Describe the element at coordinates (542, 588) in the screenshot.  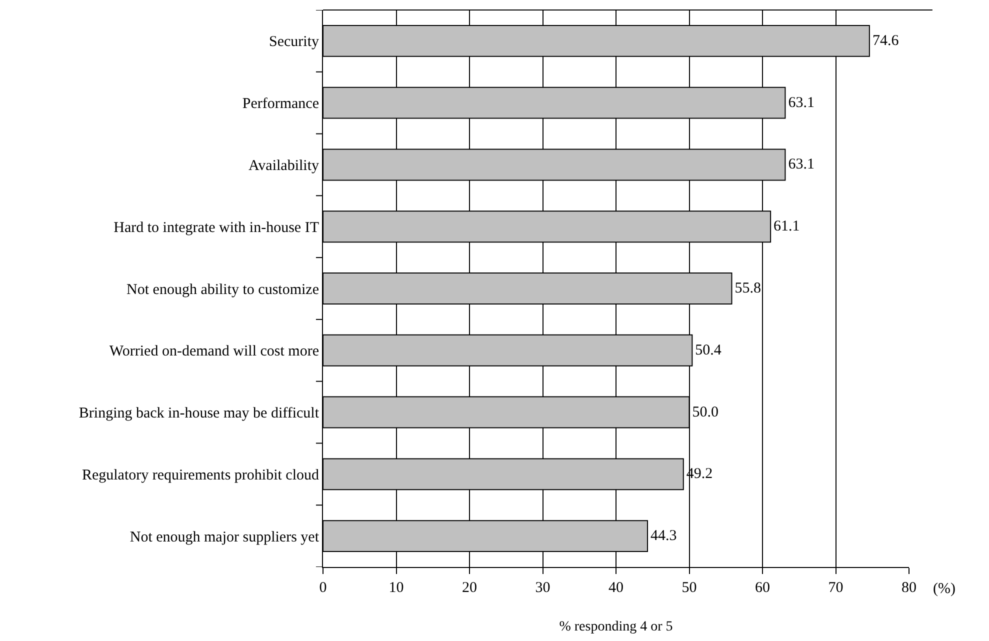
I see `x-tick-label: 30` at that location.